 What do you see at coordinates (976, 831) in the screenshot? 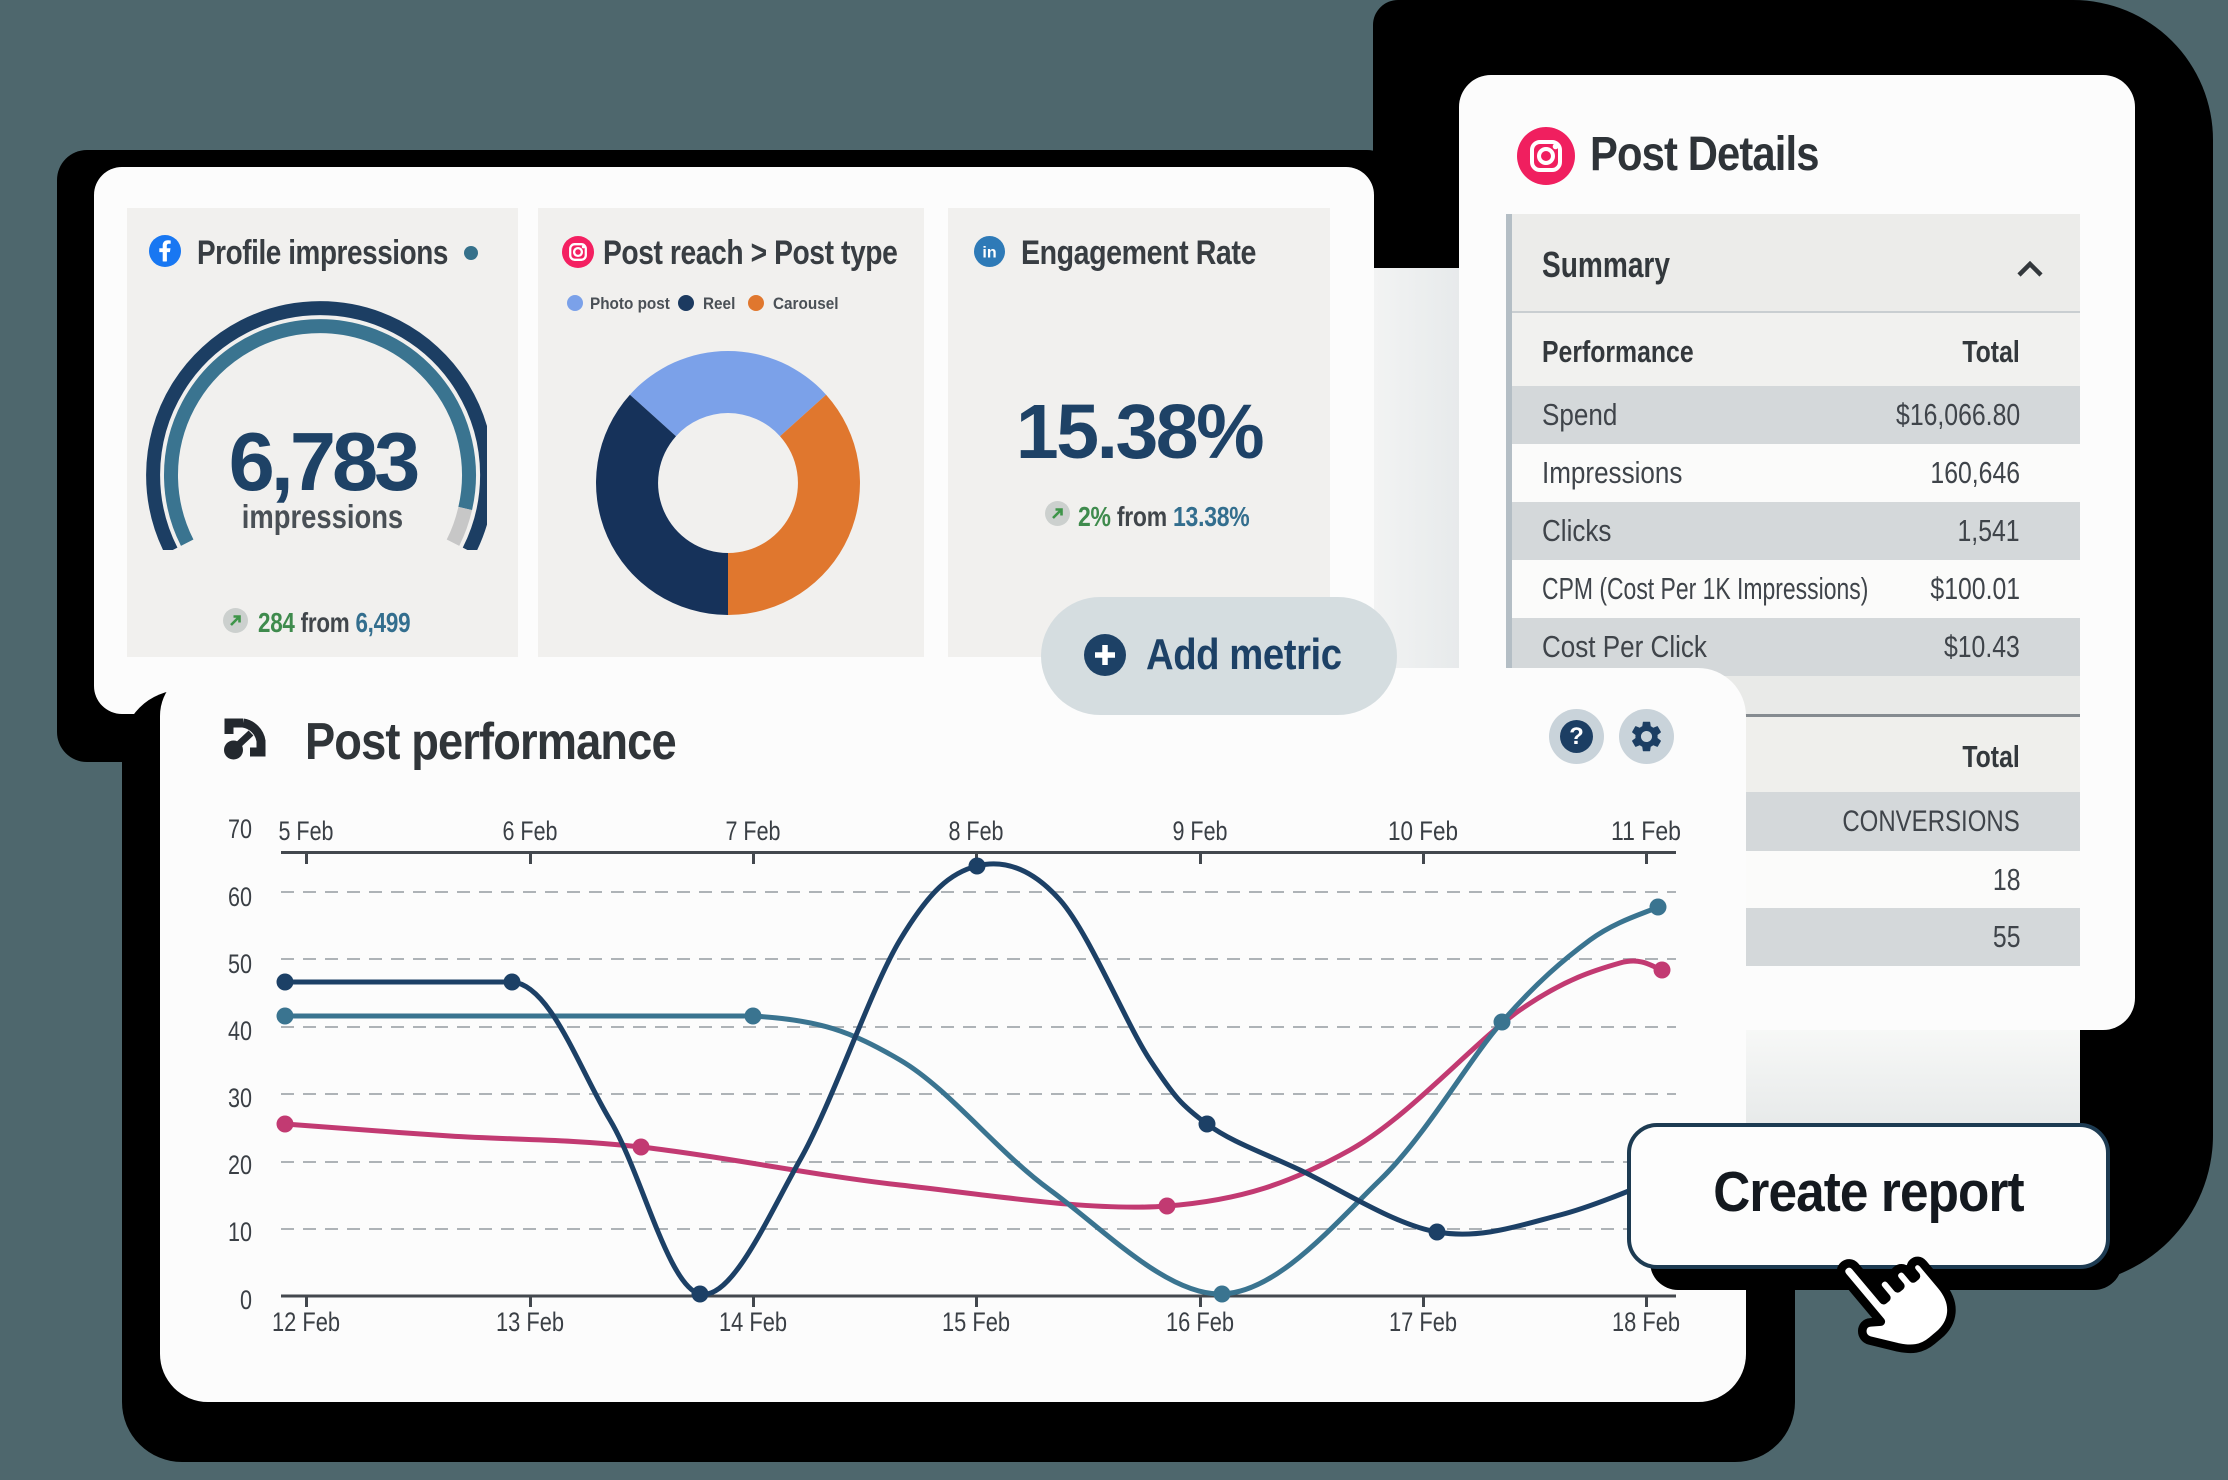
I see `svg-text: 8 Feb` at bounding box center [976, 831].